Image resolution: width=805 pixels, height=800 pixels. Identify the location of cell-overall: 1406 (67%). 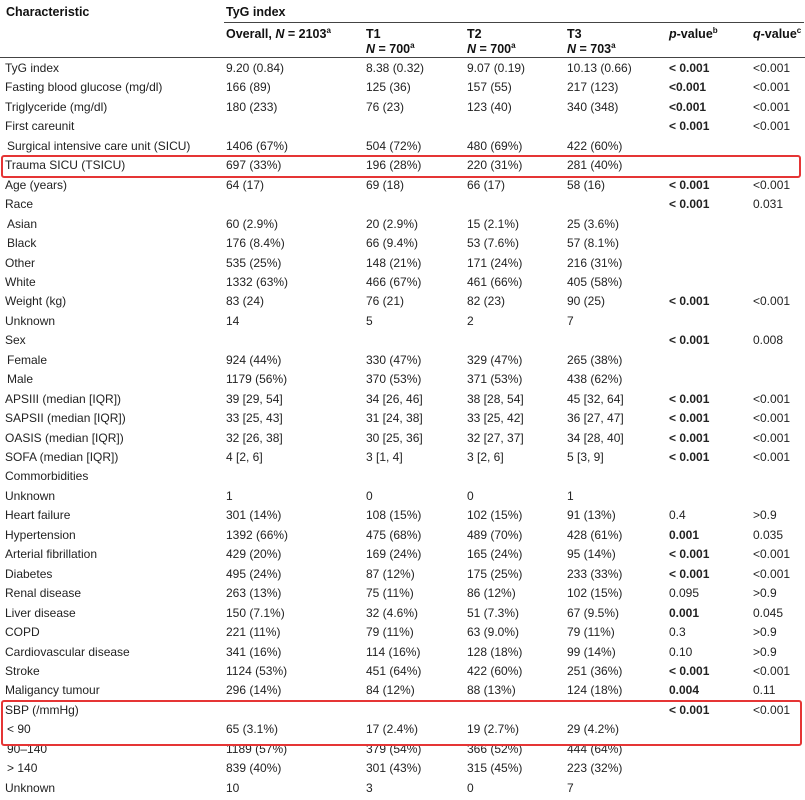
(257, 145).